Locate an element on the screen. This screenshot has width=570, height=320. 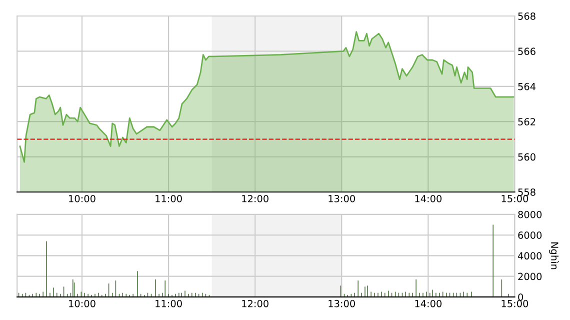
y-axis-title: Nghìn is located at coordinates (554, 256).